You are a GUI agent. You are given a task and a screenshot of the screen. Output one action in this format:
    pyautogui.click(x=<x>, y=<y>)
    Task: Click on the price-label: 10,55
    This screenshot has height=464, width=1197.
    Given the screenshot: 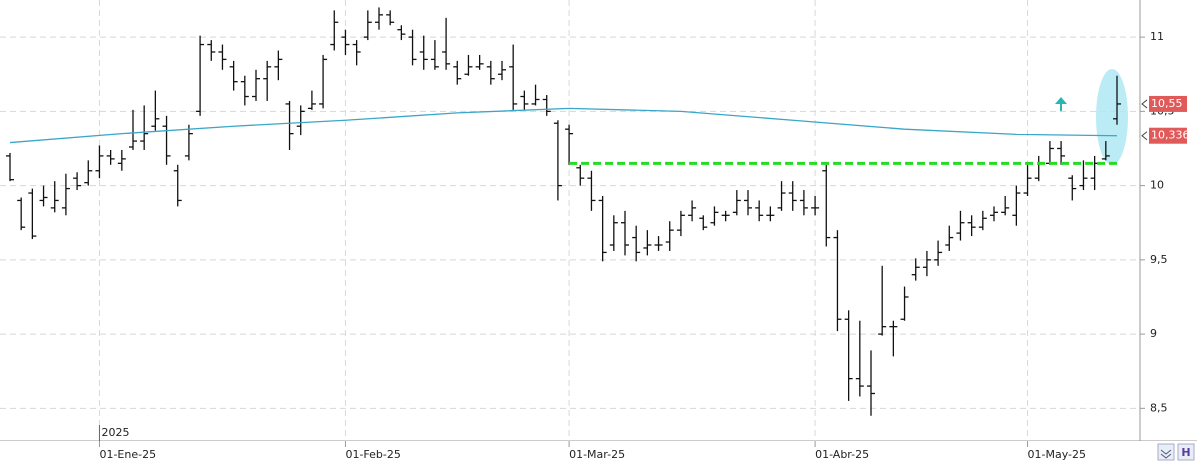 What is the action you would take?
    pyautogui.click(x=1167, y=103)
    